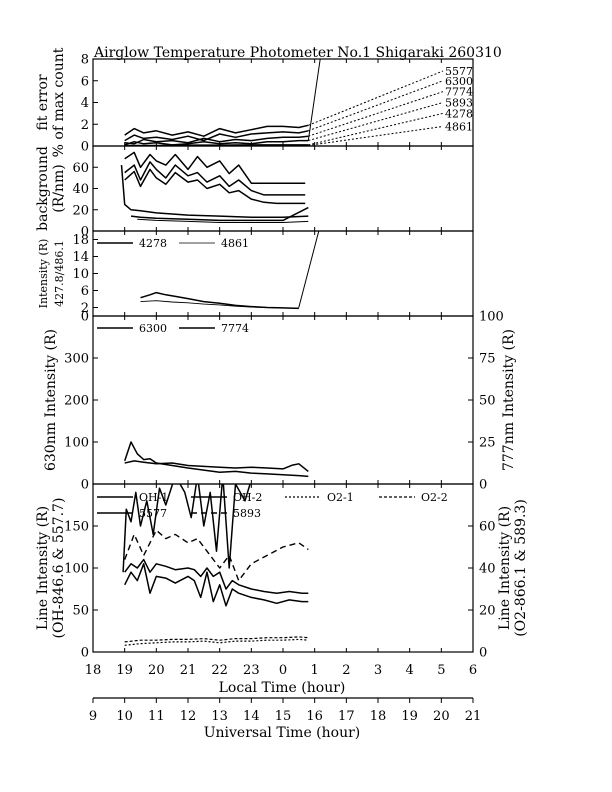  I want to click on fit_error-ylabel: fit error, so click(43, 102).